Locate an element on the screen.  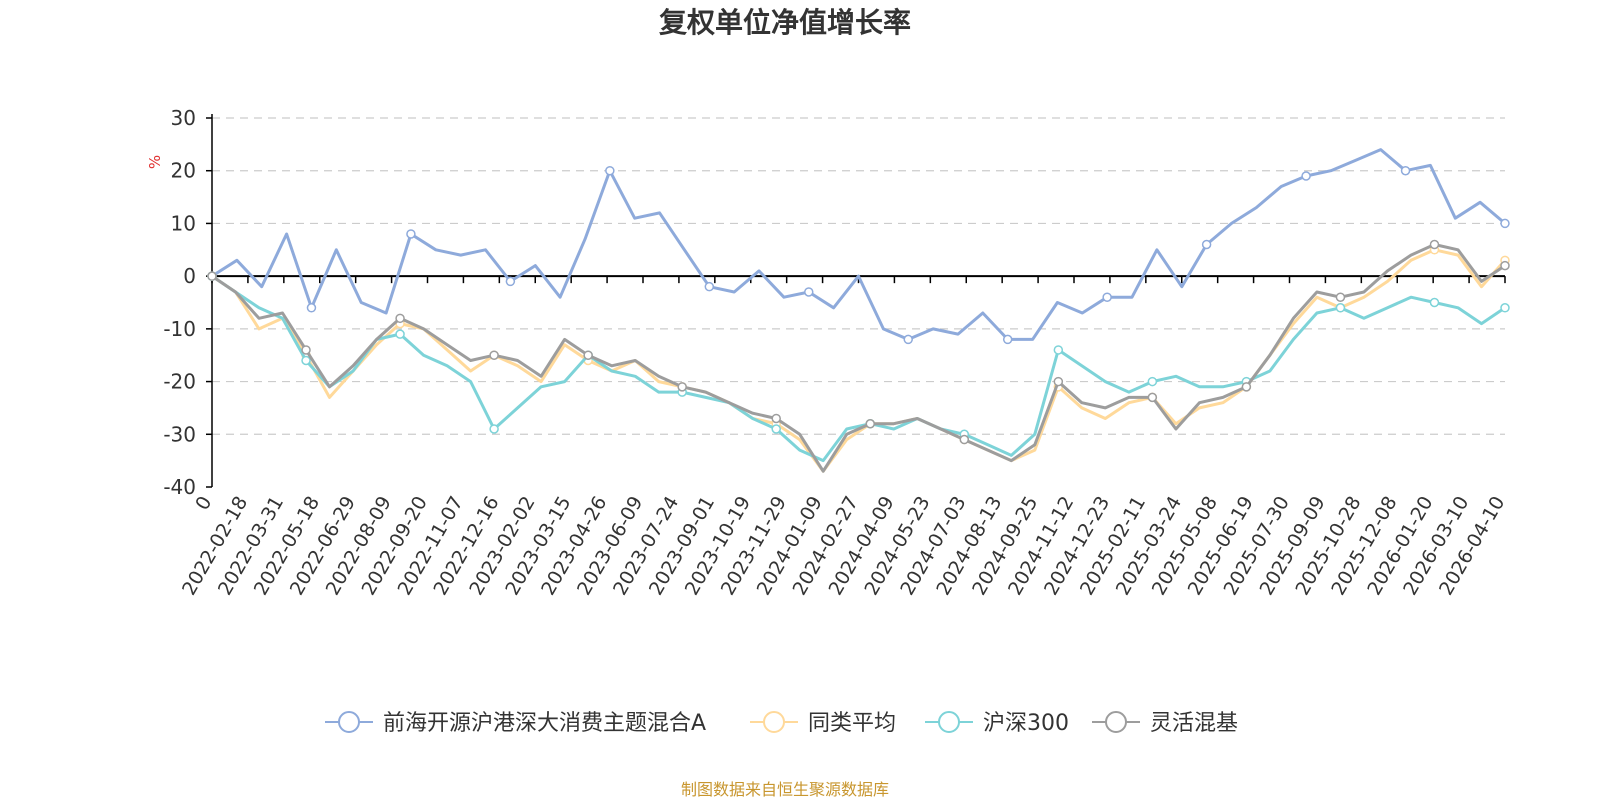
legend-item: 沪深300 is located at coordinates (997, 723).